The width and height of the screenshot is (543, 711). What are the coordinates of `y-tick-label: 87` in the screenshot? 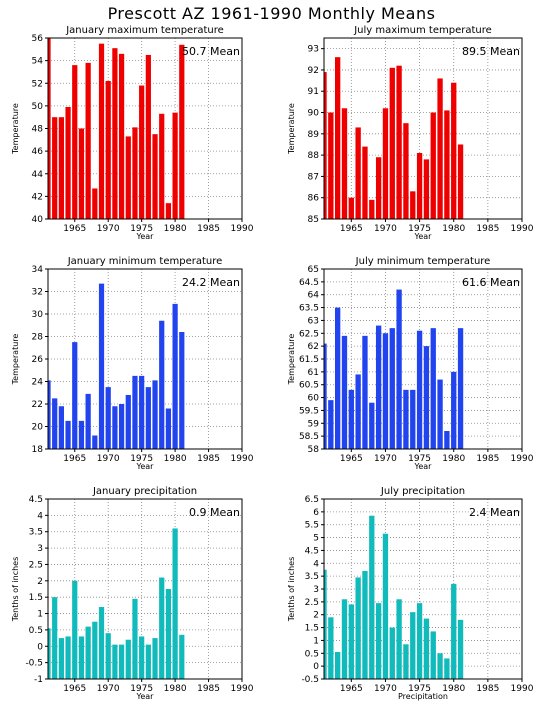 It's located at (313, 177).